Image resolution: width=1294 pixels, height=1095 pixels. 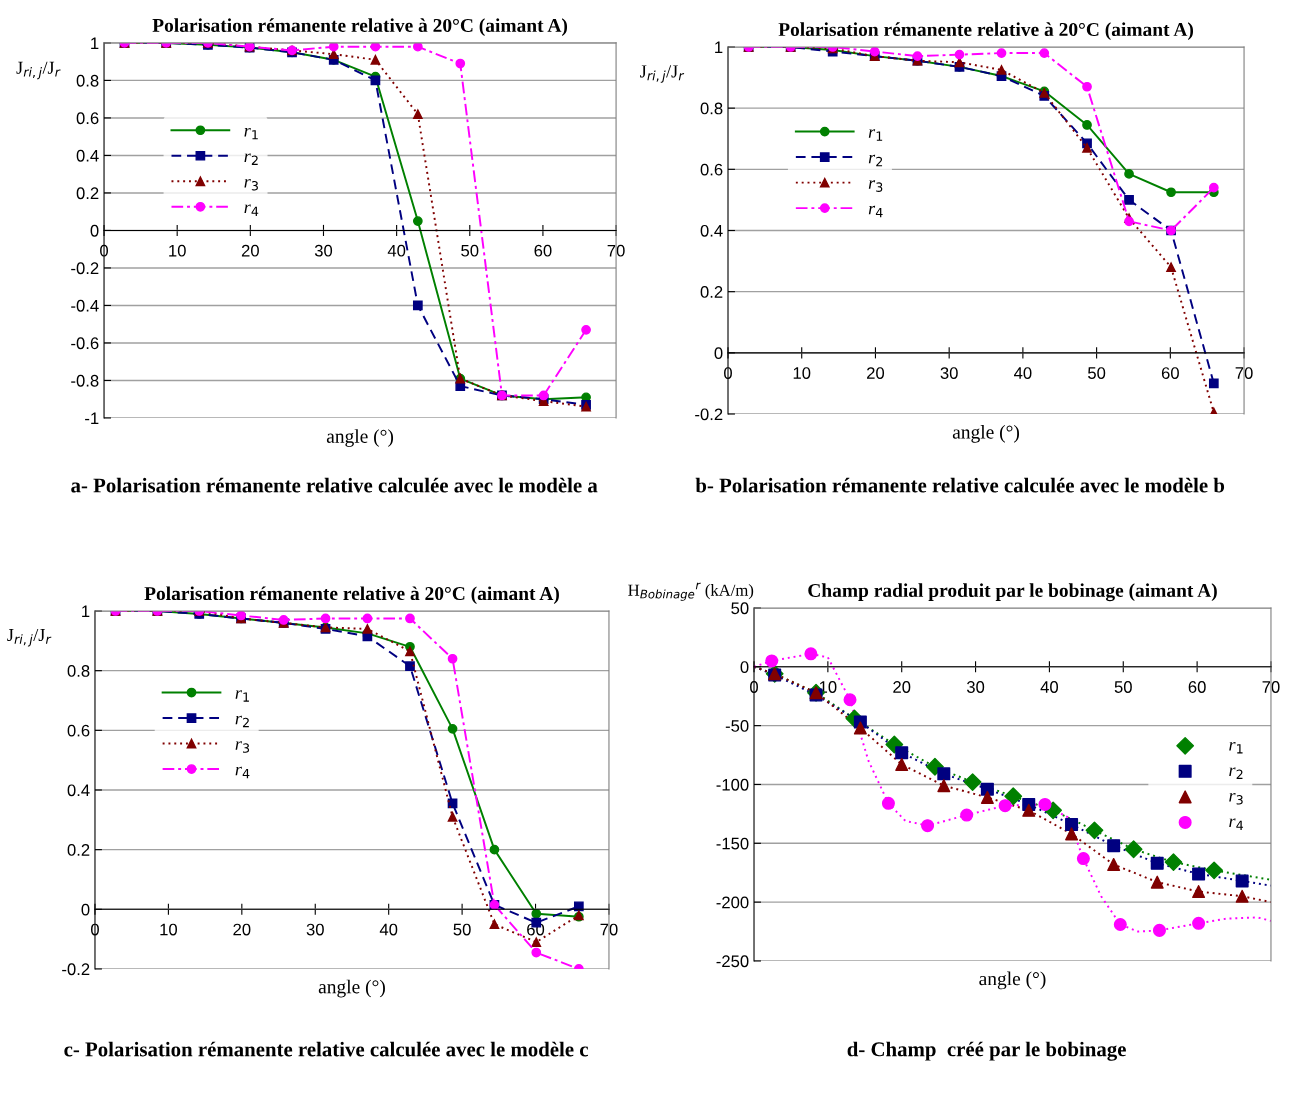 What do you see at coordinates (732, 843) in the screenshot?
I see `y-tick-label: -150` at bounding box center [732, 843].